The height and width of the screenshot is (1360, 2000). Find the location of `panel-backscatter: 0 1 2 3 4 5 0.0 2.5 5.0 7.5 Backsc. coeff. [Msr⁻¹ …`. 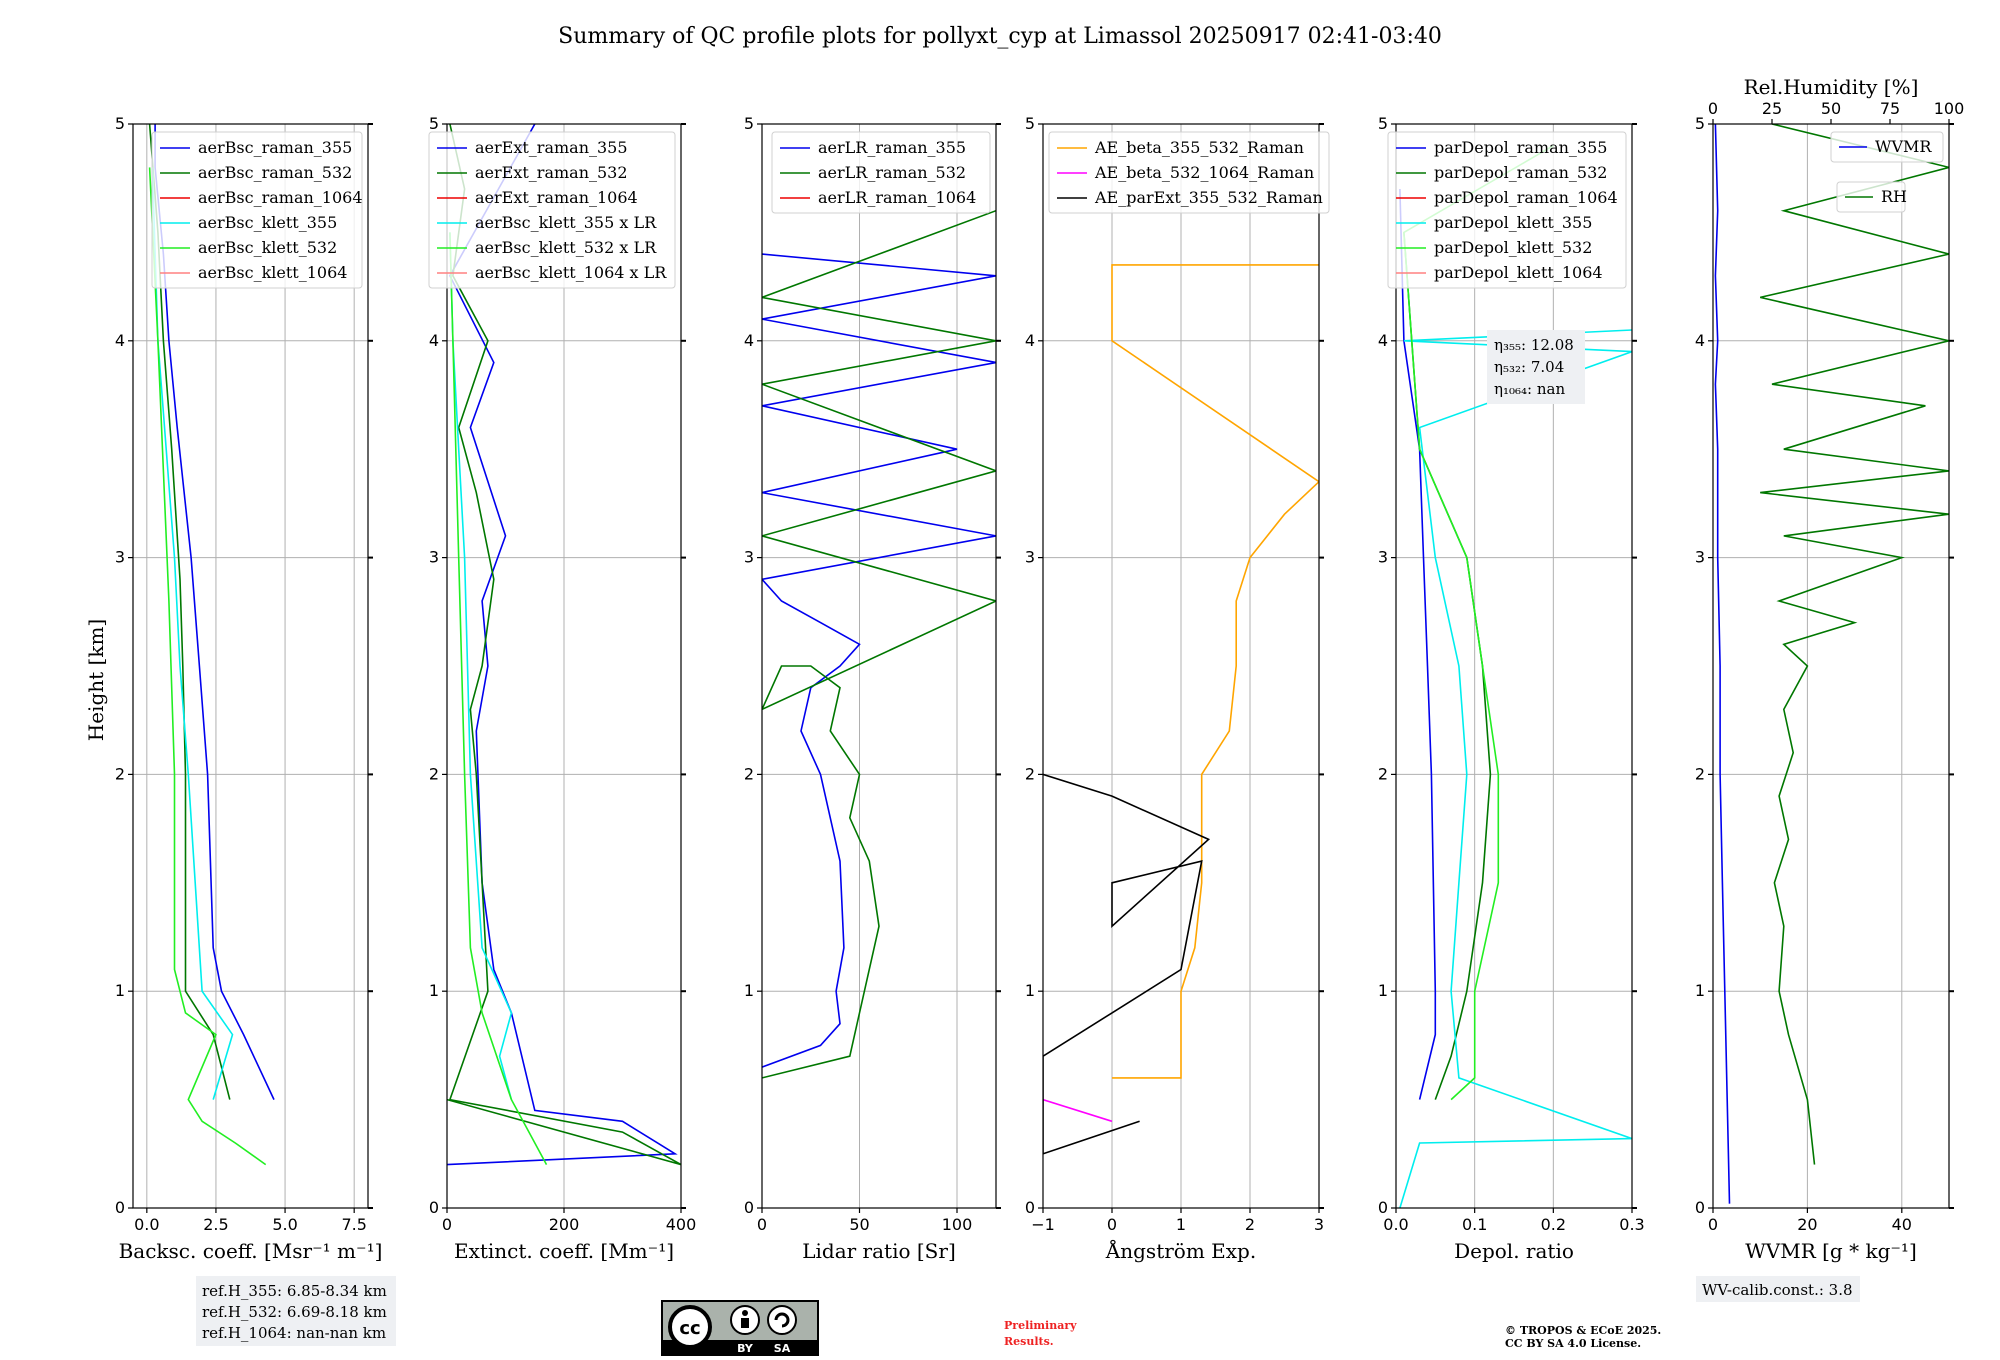

panel-backscatter: 0 1 2 3 4 5 0.0 2.5 5.0 7.5 Backsc. coeff. [Msr⁻¹ … is located at coordinates (249, 688).